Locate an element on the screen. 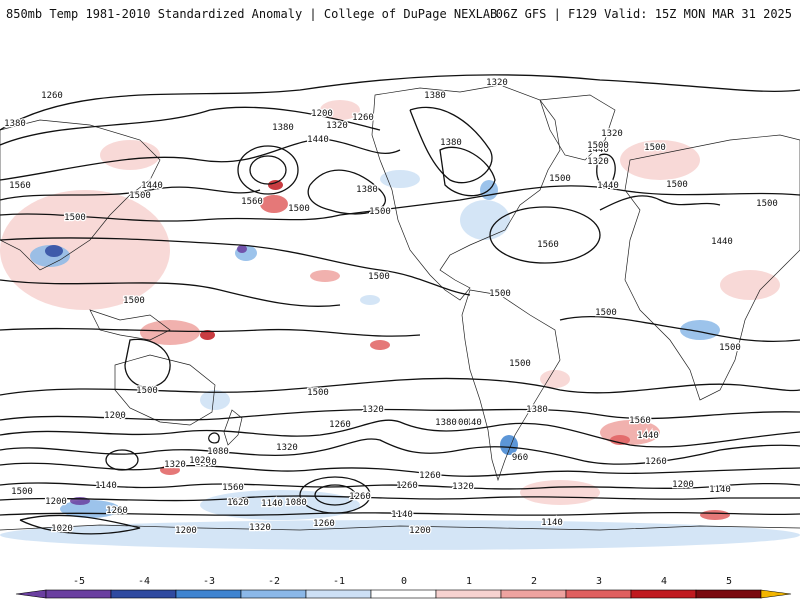 This screenshot has width=800, height=604. colorbar-tick-label: 3 is located at coordinates (599, 581).